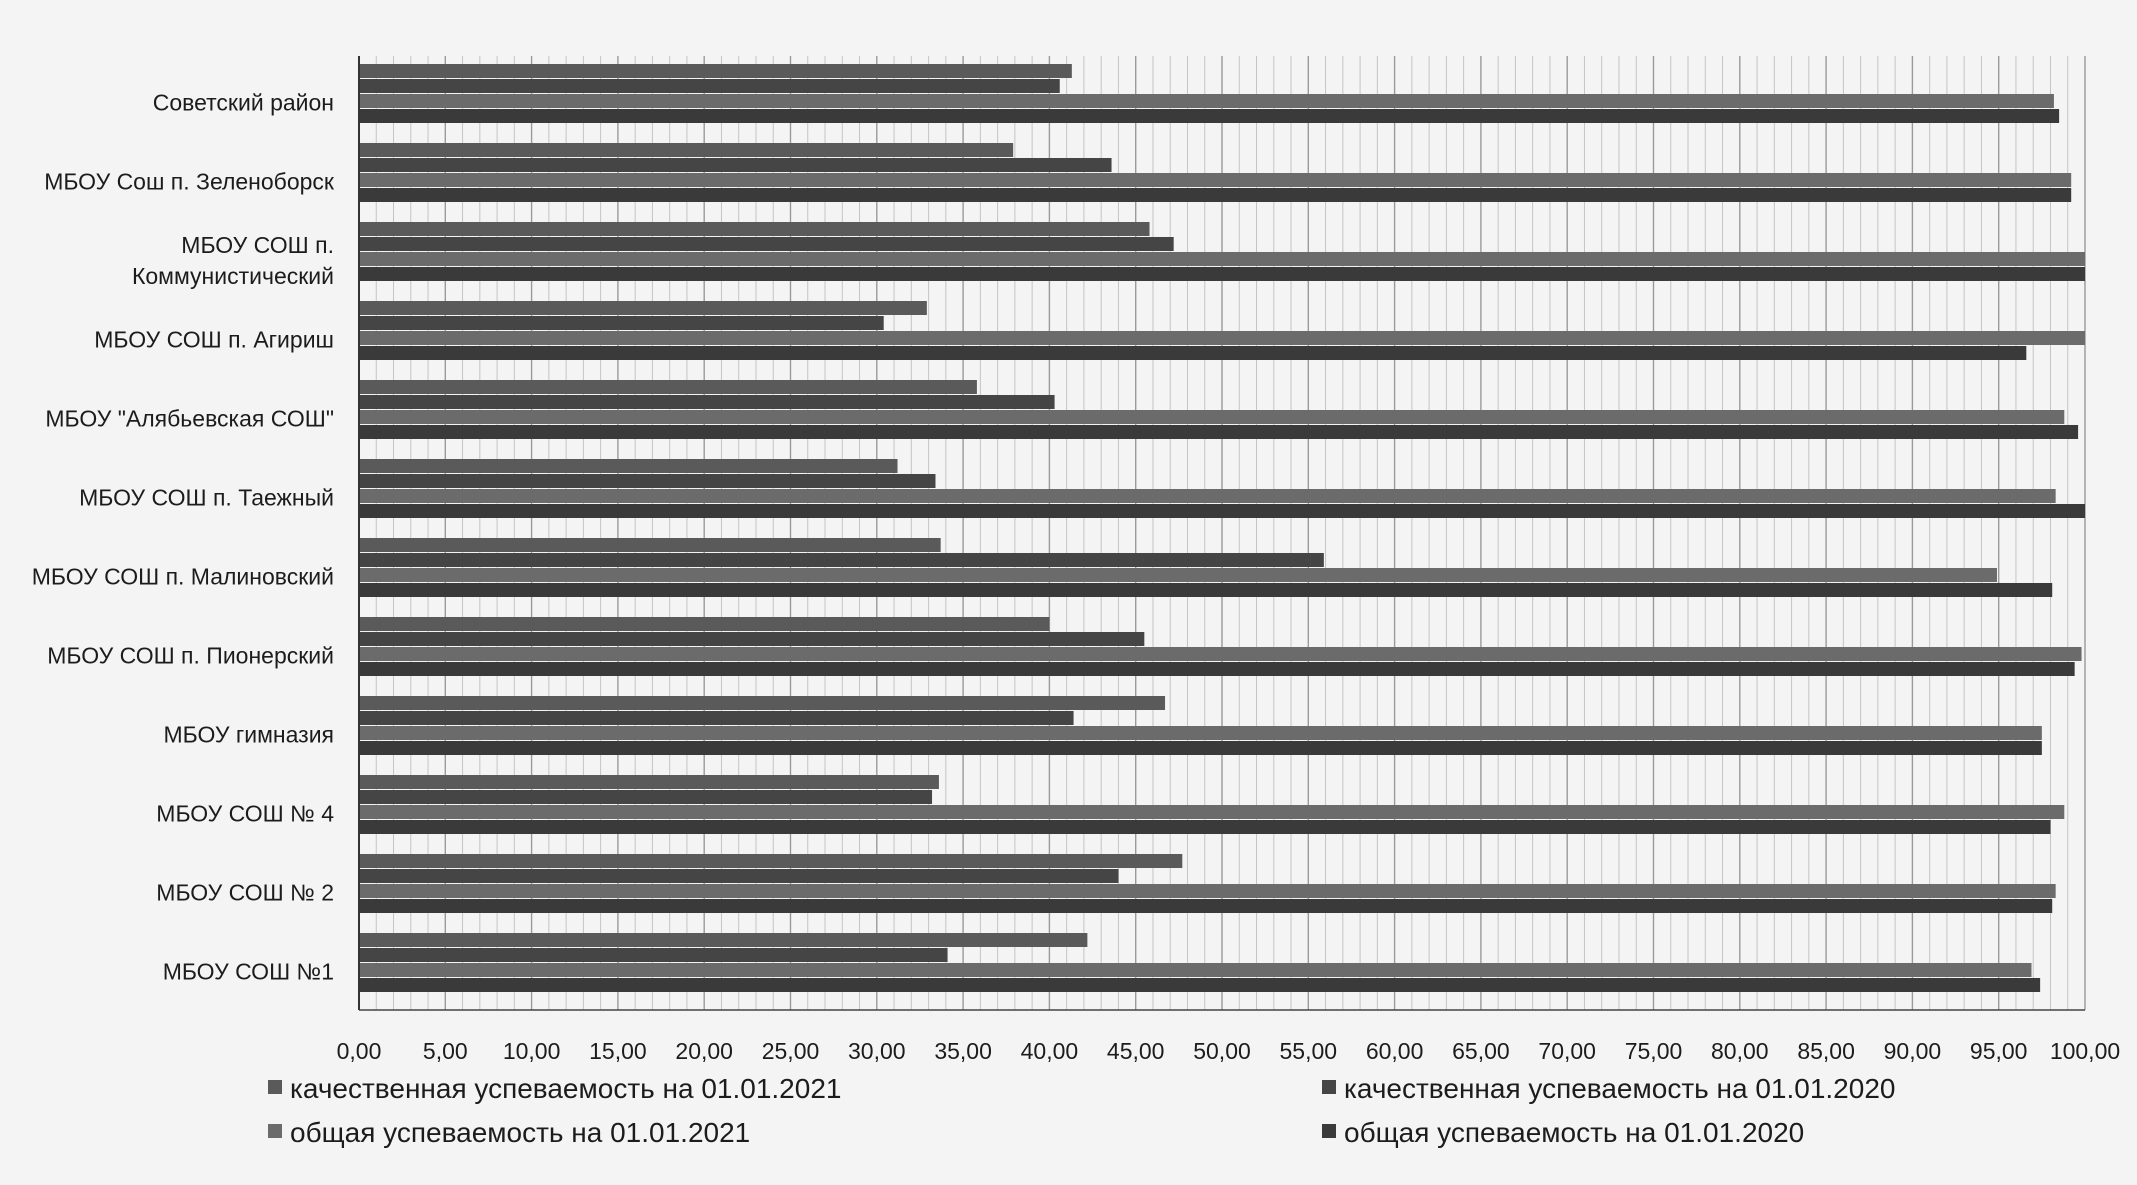 This screenshot has height=1185, width=2137. I want to click on bar-s1-c12, so click(723, 940).